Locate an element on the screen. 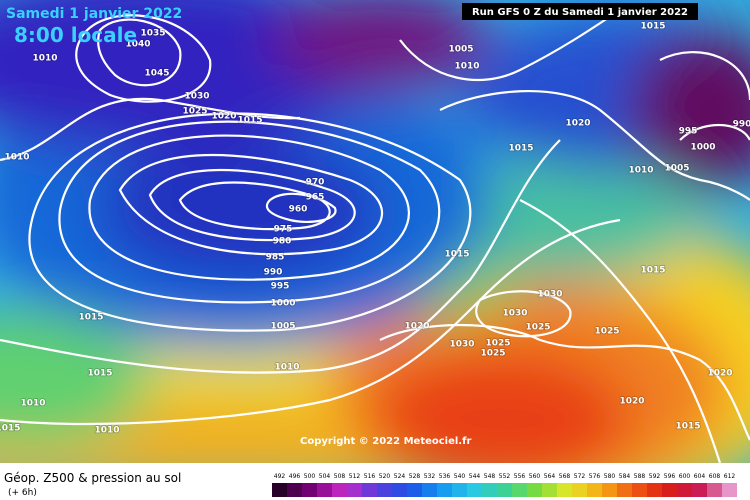 The height and width of the screenshot is (500, 750). scale-label: 540 is located at coordinates (460, 476).